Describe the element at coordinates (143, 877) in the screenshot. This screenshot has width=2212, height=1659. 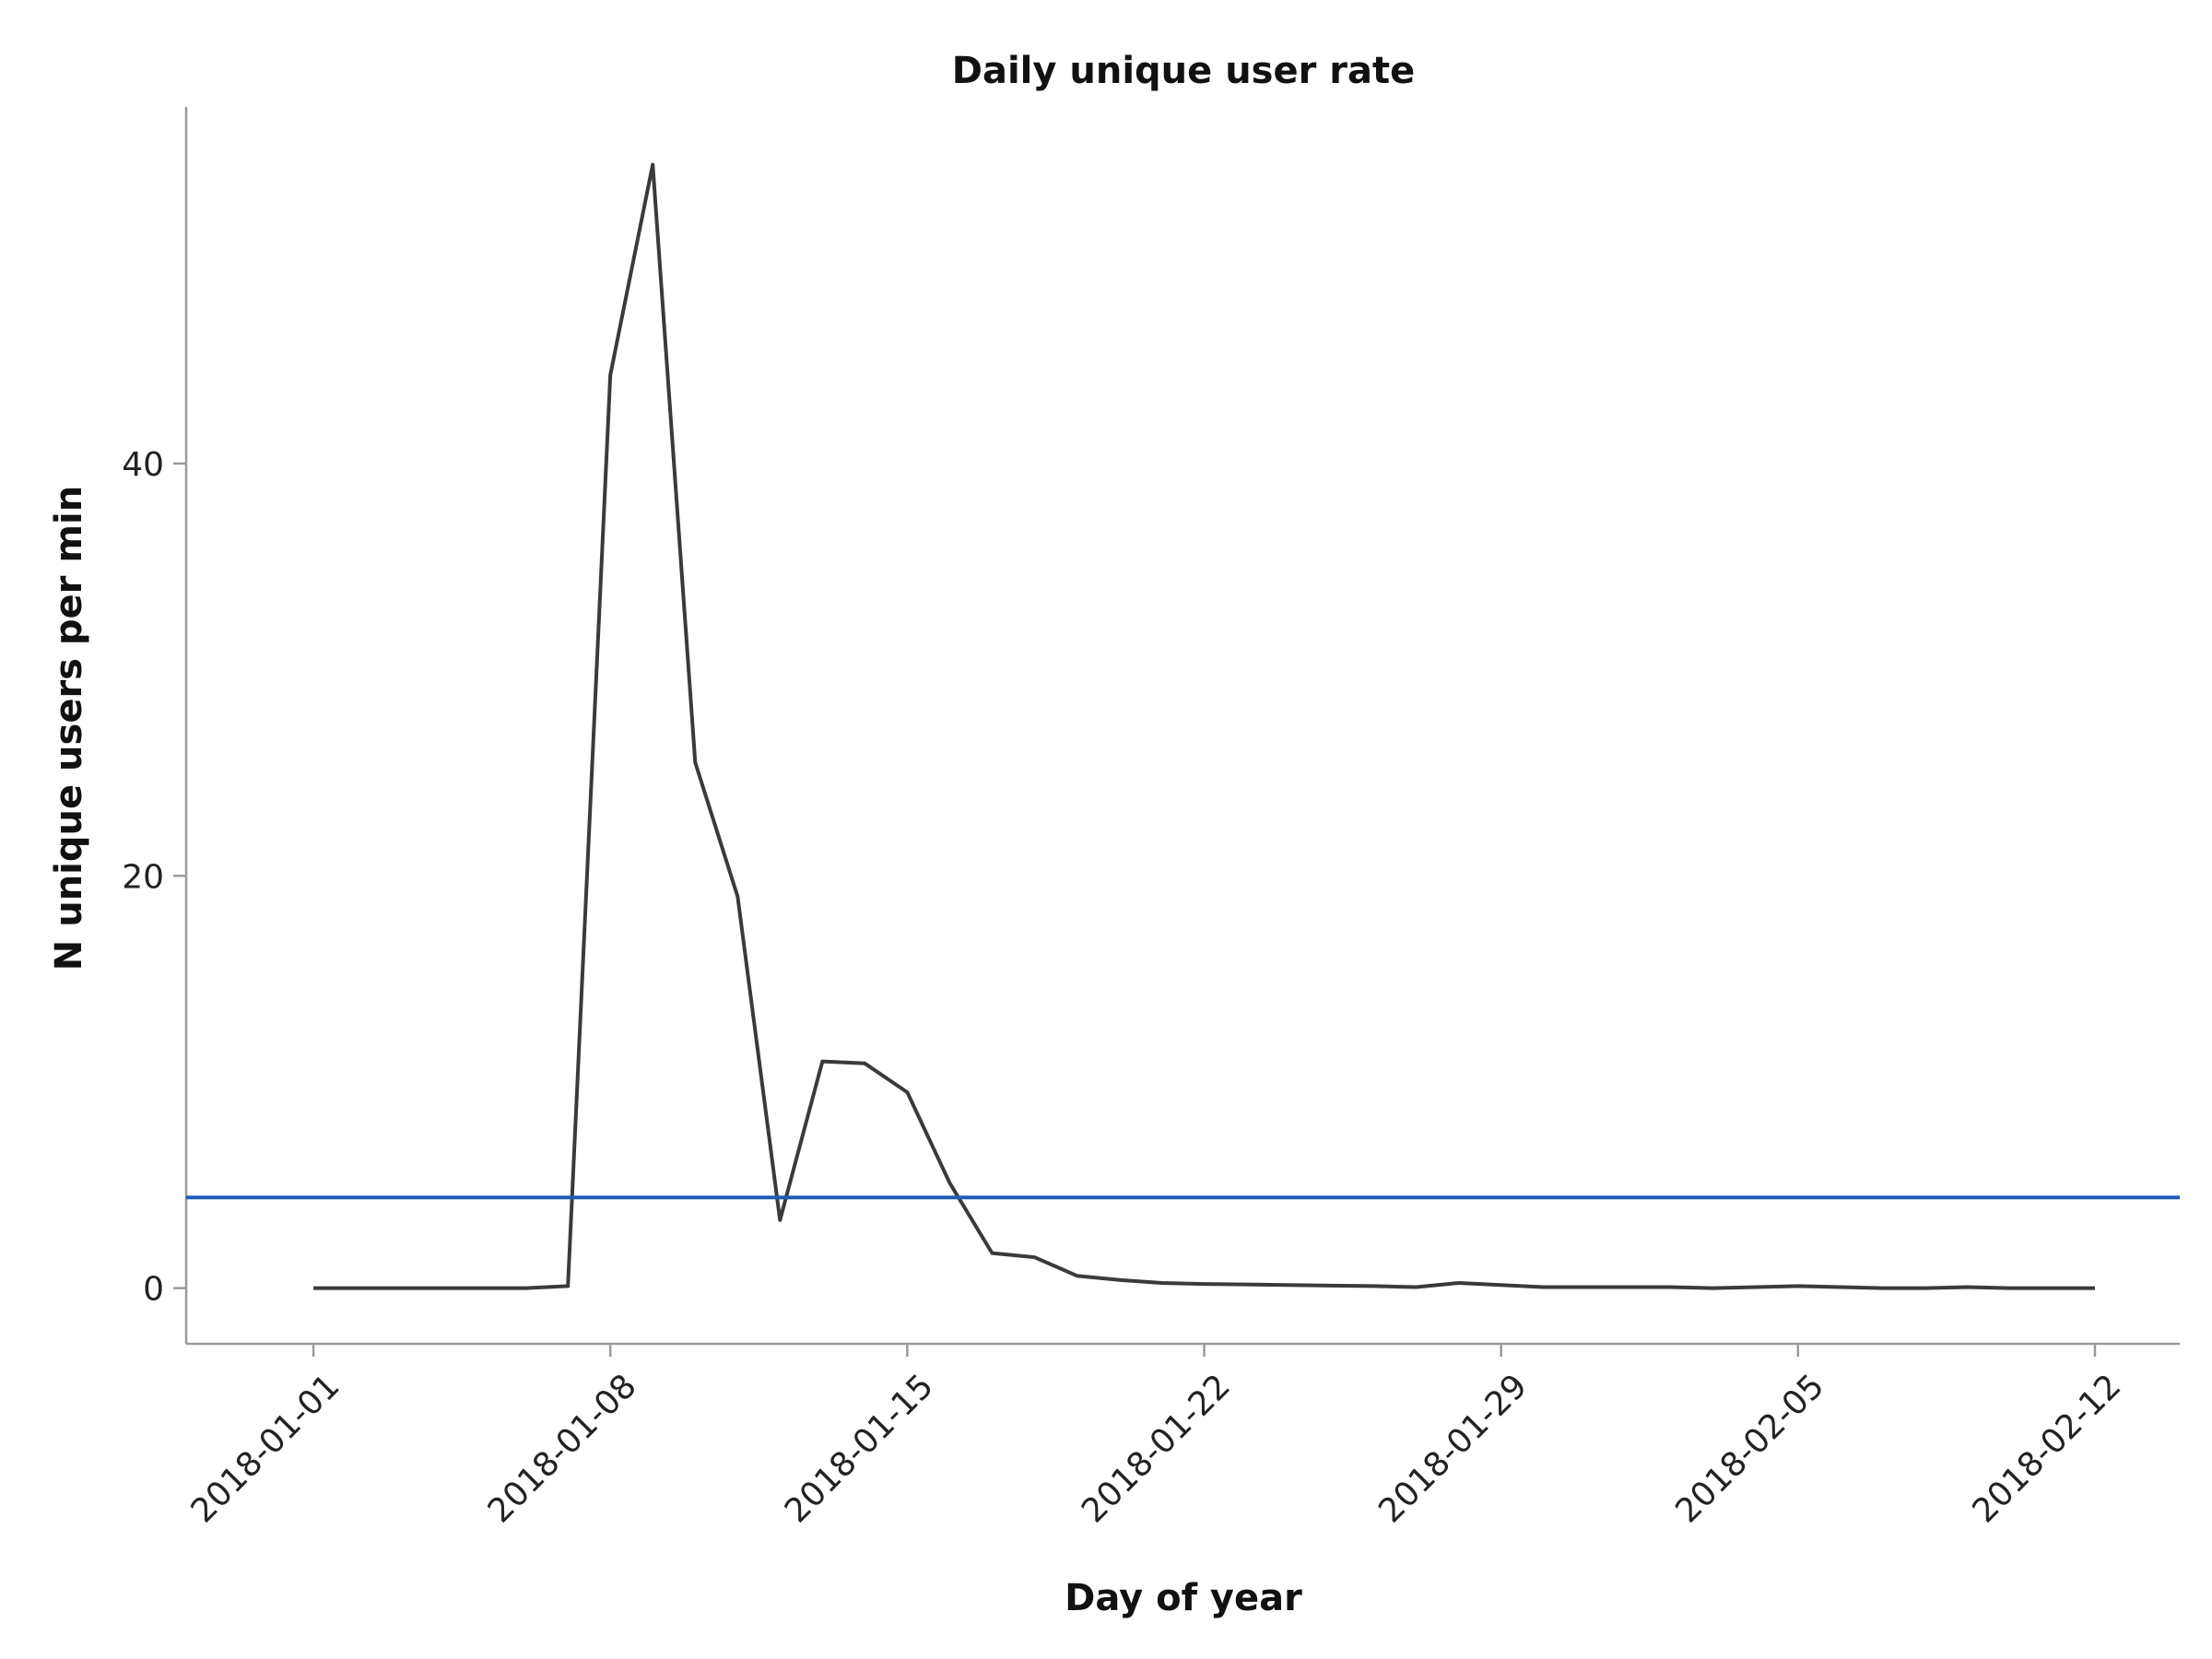
I see `y-tick-label: 20` at that location.